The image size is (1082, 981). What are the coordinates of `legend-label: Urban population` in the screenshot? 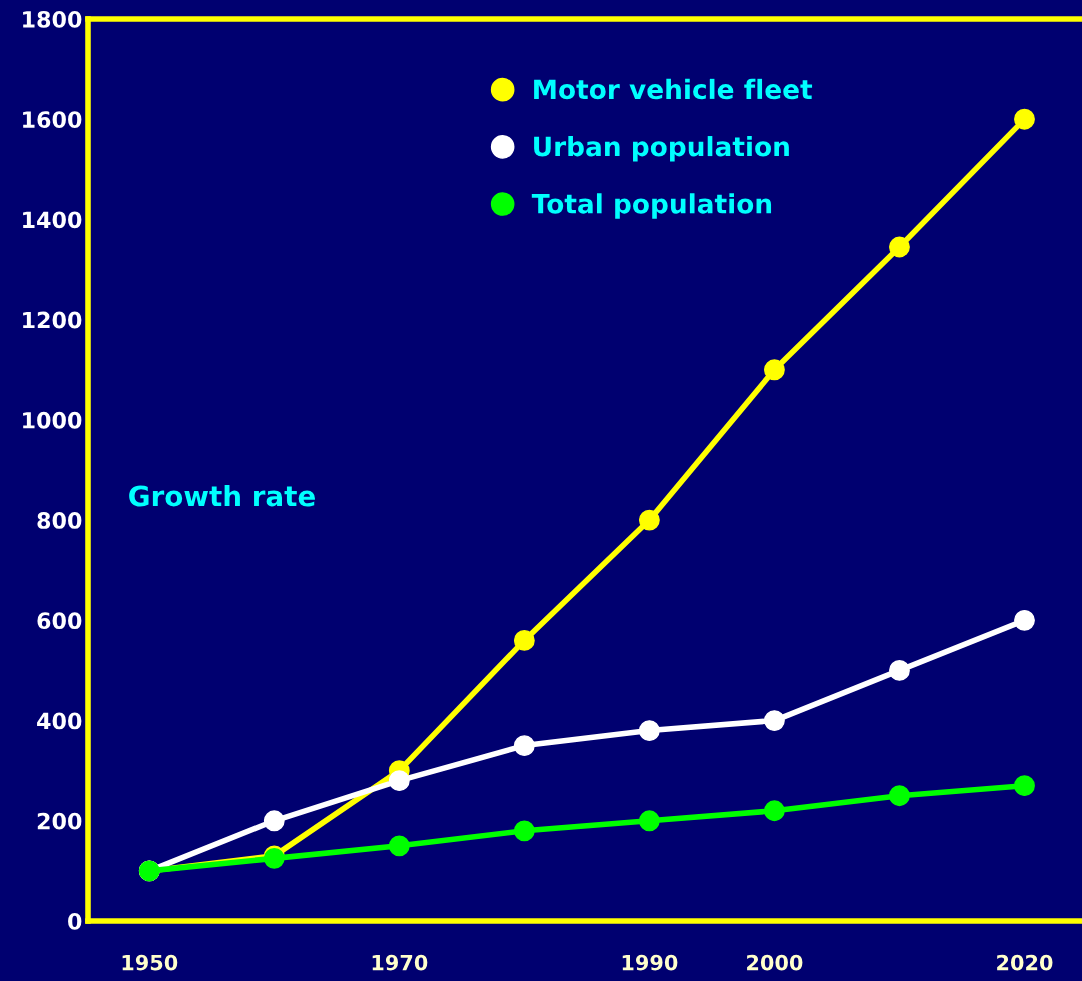 It's located at (661, 149).